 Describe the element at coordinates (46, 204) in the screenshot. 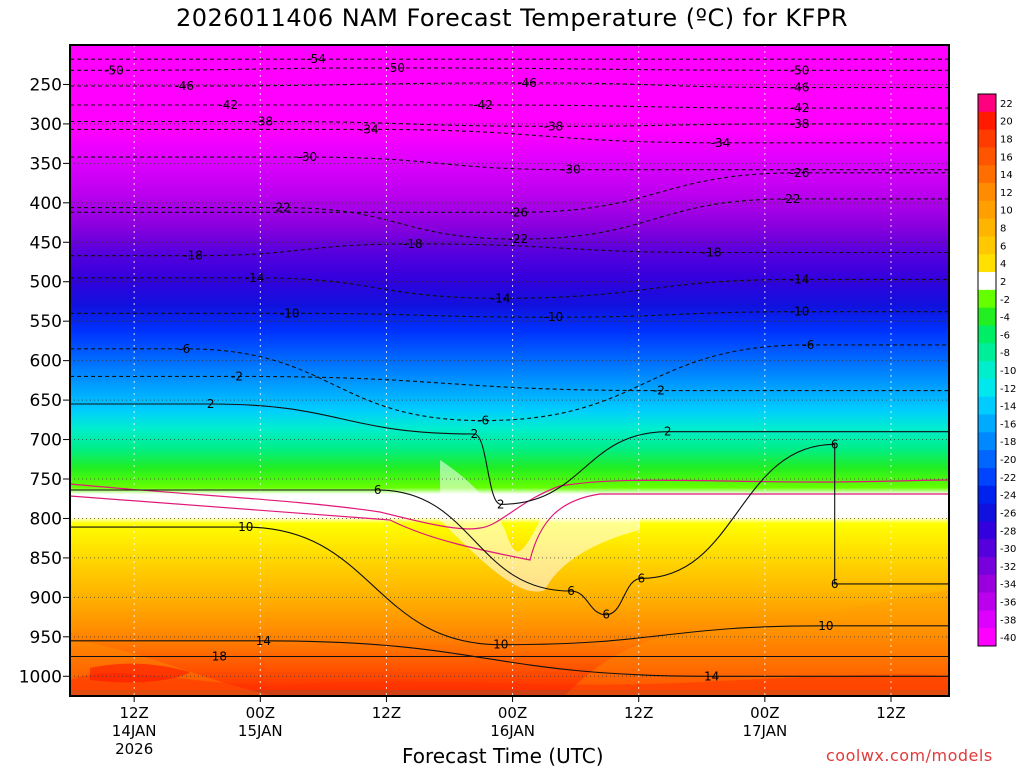

I see `y-tick-label: 400` at that location.